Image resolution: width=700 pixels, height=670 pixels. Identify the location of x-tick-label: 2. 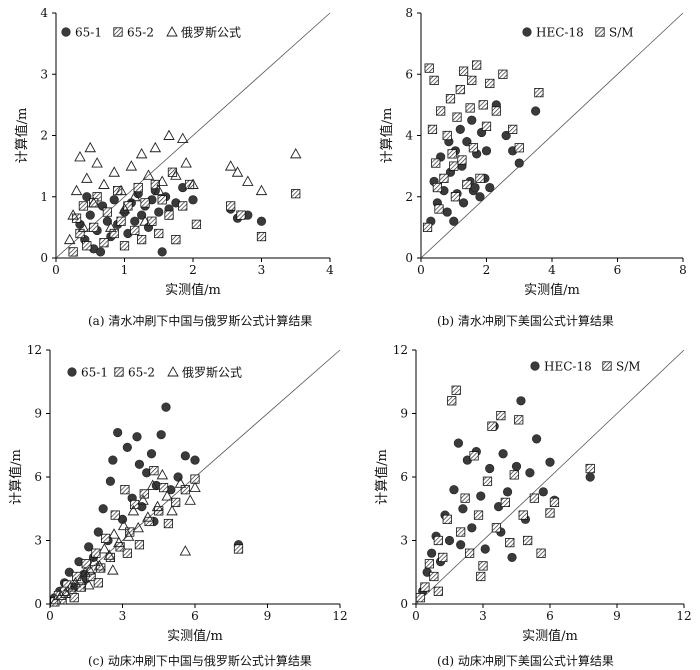
(487, 270).